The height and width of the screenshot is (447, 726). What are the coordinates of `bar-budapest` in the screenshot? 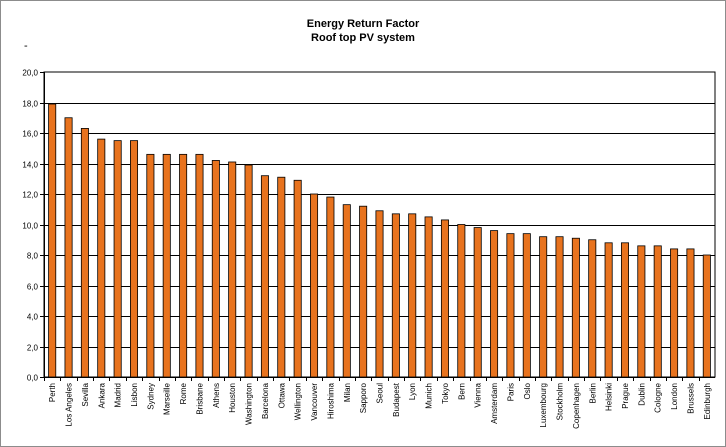 It's located at (395, 295).